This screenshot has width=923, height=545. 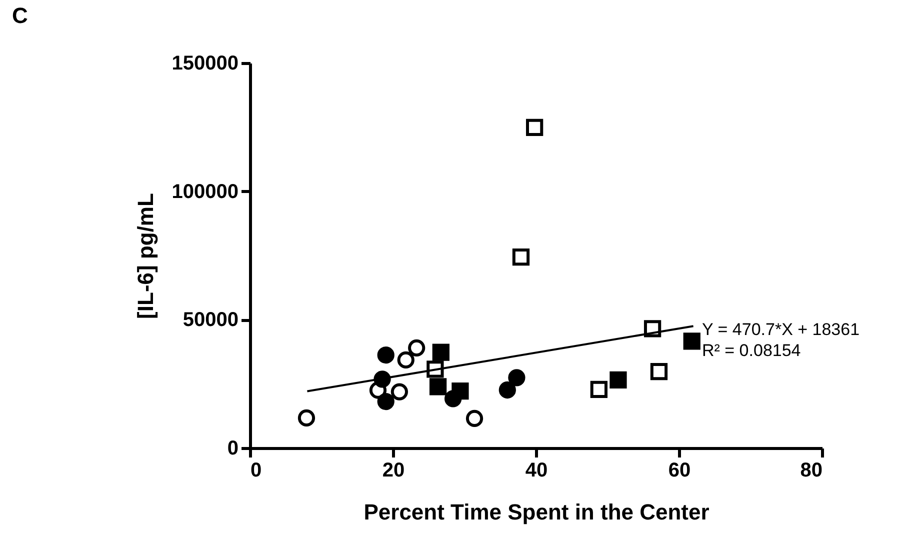 What do you see at coordinates (811, 471) in the screenshot?
I see `x-tick-label: 80` at bounding box center [811, 471].